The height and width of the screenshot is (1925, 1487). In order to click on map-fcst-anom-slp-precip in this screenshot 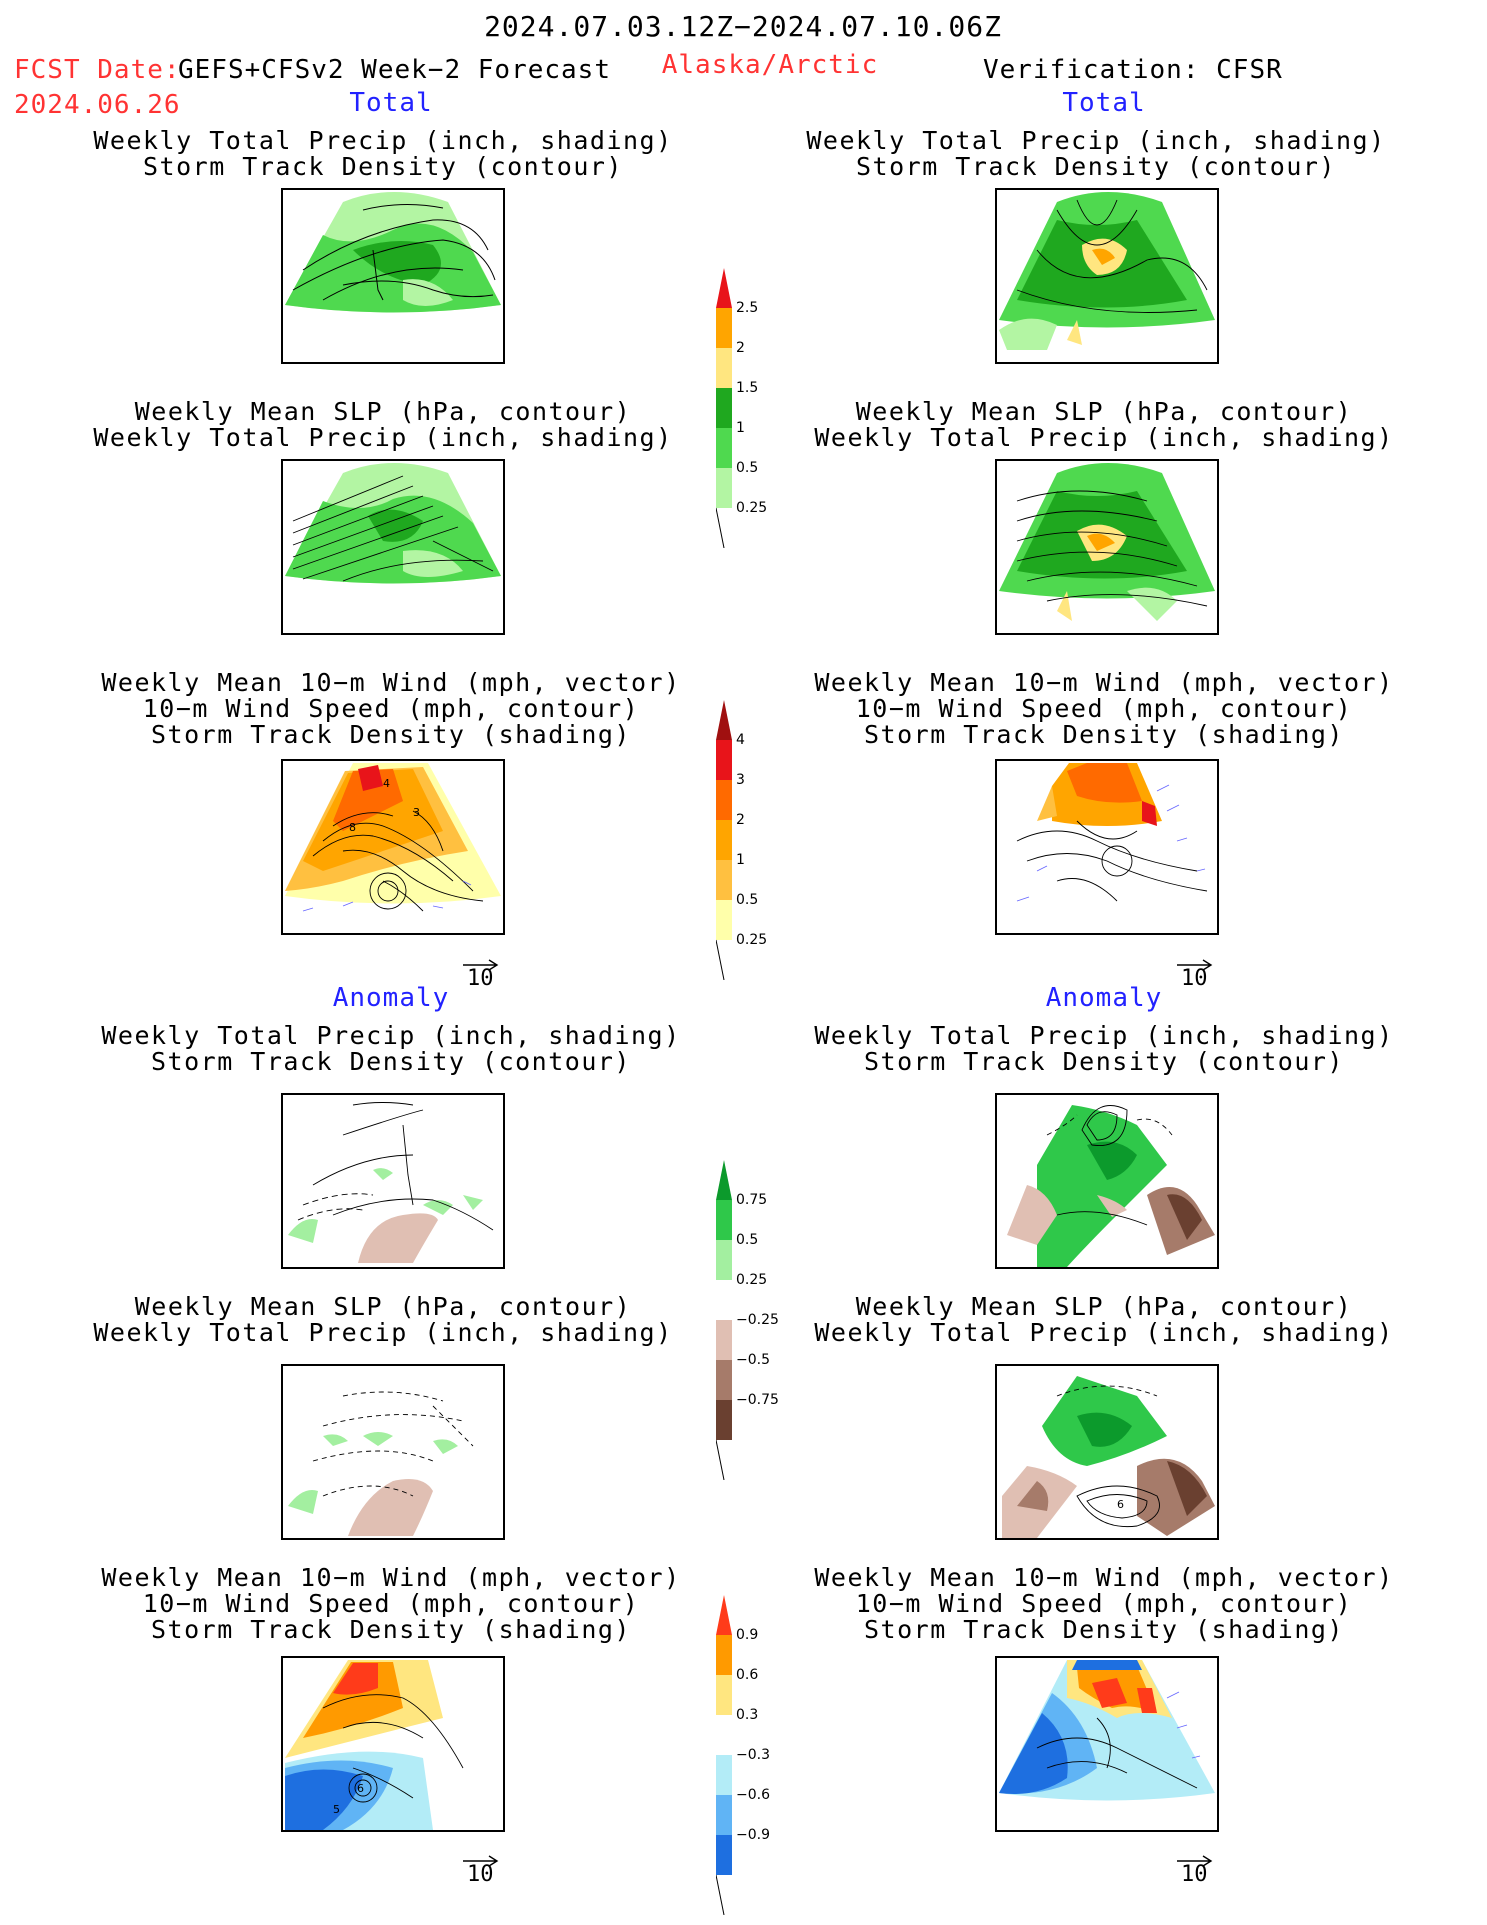, I will do `click(393, 1452)`.